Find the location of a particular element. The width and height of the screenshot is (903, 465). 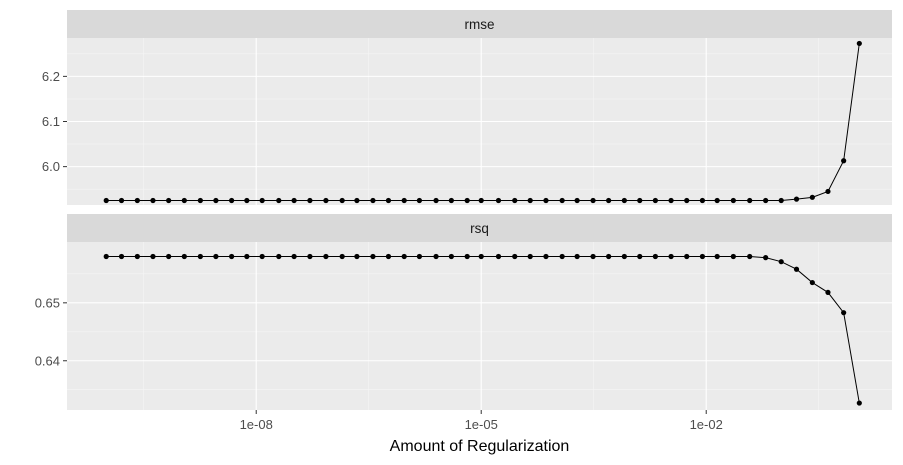

facet-strip-label: rmse is located at coordinates (480, 24).